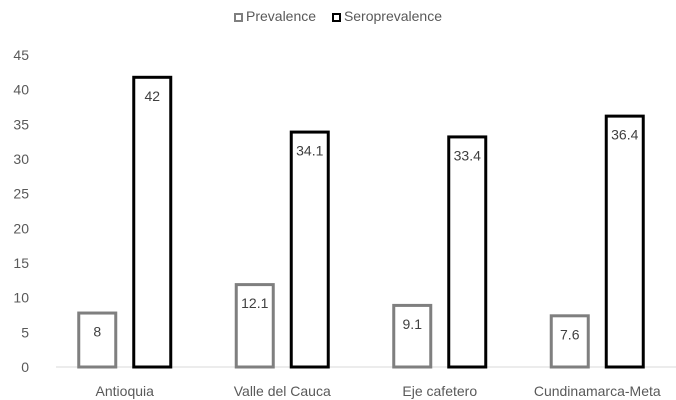  Describe the element at coordinates (624, 135) in the screenshot. I see `data-label: 36.4` at that location.